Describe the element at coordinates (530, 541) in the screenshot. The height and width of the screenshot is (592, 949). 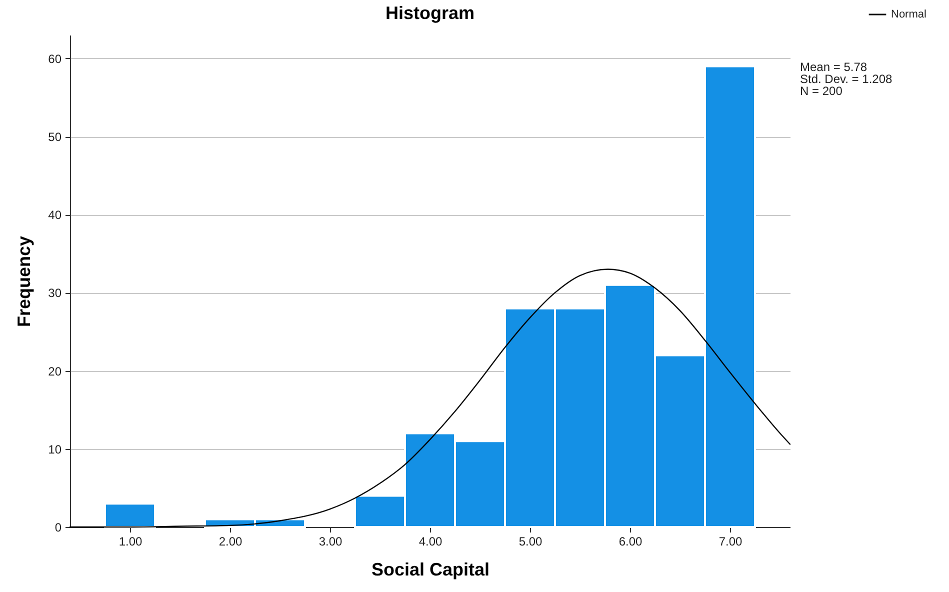
I see `x-tick-label: 5.00` at that location.